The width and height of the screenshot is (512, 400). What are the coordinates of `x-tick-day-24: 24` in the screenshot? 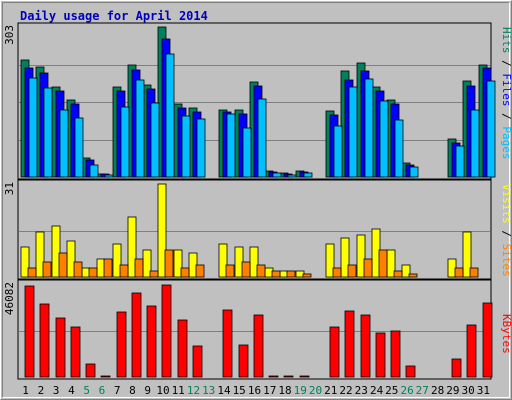 It's located at (377, 390).